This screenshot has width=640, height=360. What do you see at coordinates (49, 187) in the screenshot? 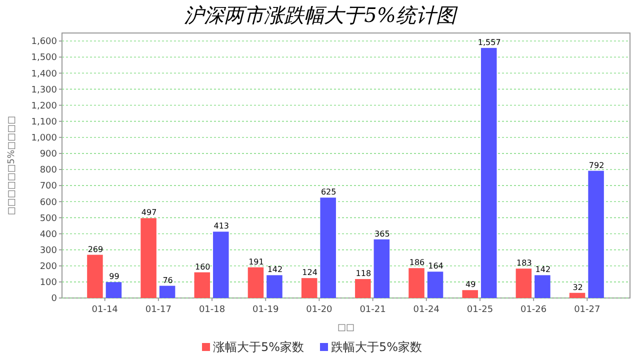
I see `y-tick-label: 700` at bounding box center [49, 187].